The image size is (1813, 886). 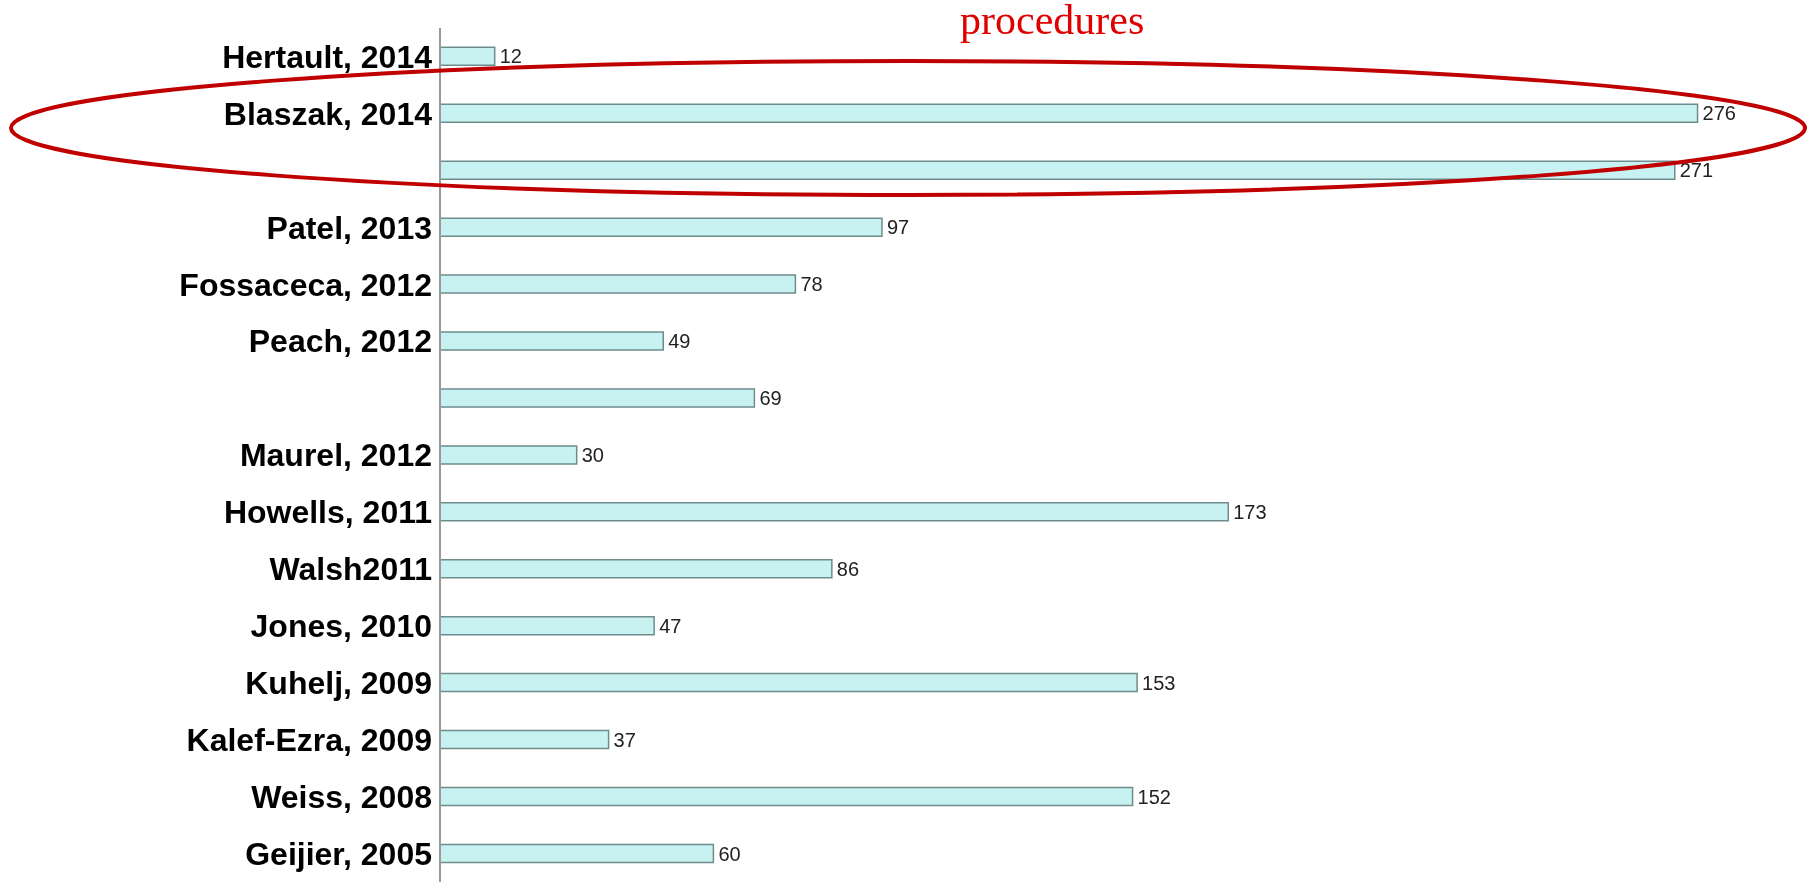 I want to click on data-label: 47, so click(x=670, y=625).